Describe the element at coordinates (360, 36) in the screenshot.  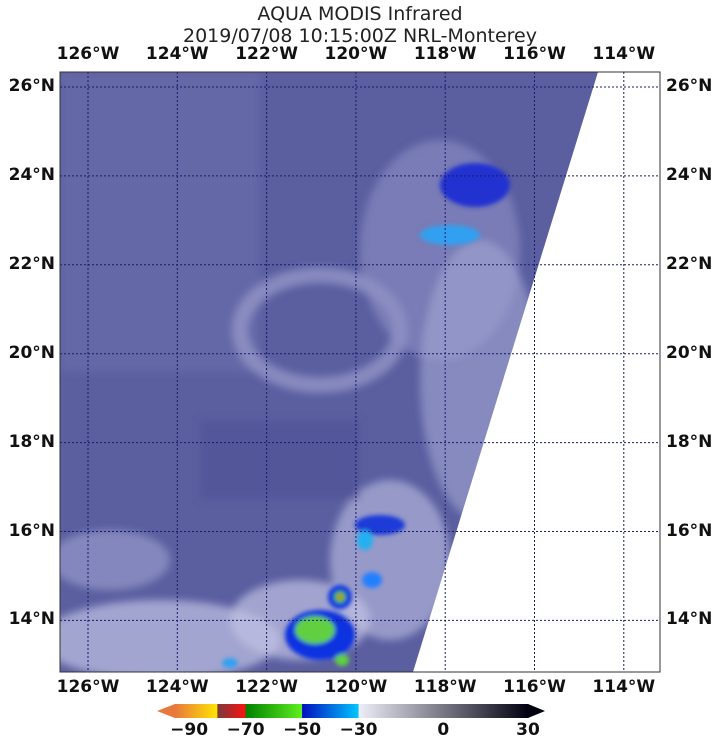
I see `image-subtitle: 2019/07/08 10:15:00Z NRL-Monterey` at that location.